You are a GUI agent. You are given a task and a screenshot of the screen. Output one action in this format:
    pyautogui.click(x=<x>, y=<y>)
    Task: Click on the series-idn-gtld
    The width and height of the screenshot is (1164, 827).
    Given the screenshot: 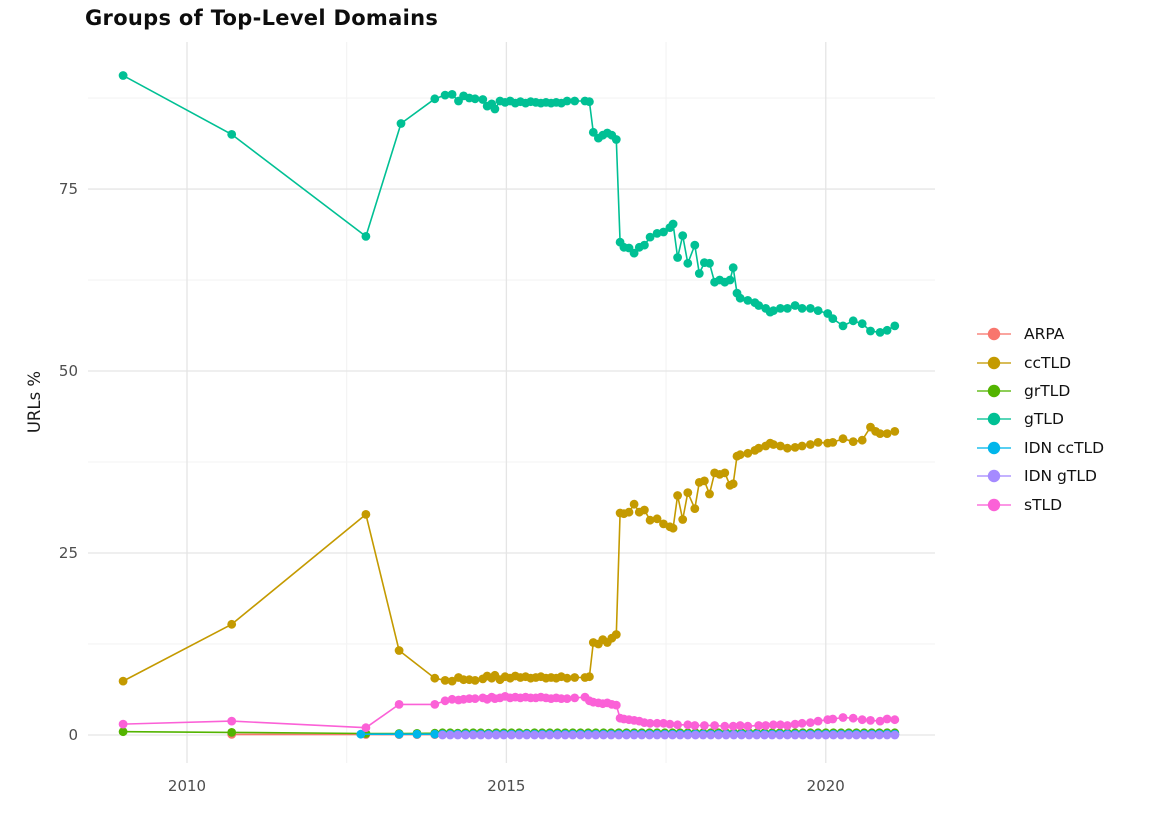 What is the action you would take?
    pyautogui.click(x=669, y=735)
    